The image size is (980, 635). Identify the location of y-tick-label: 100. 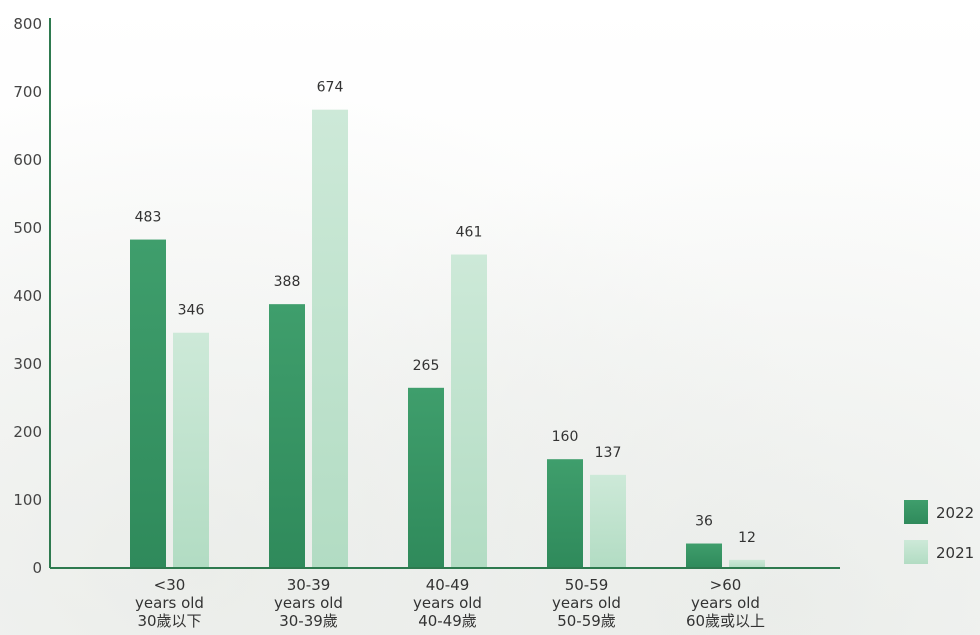
(27, 500).